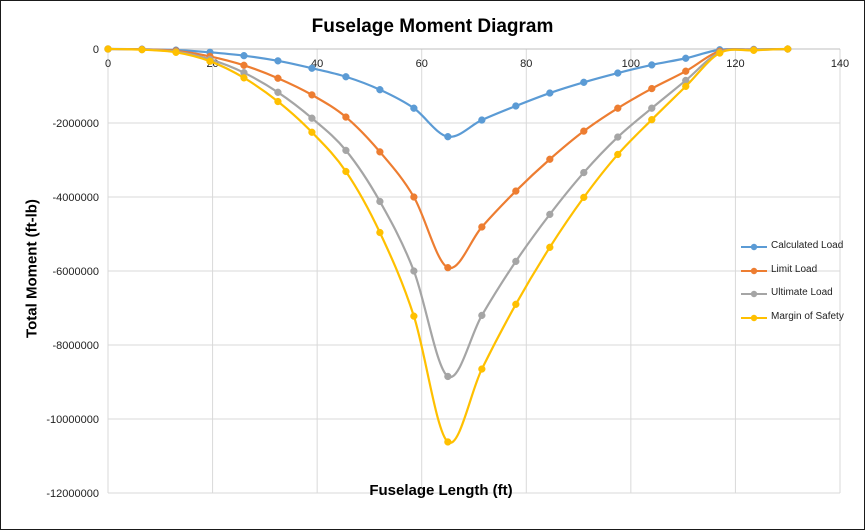 The height and width of the screenshot is (530, 865). I want to click on legend-item: Margin of Safety, so click(800, 320).